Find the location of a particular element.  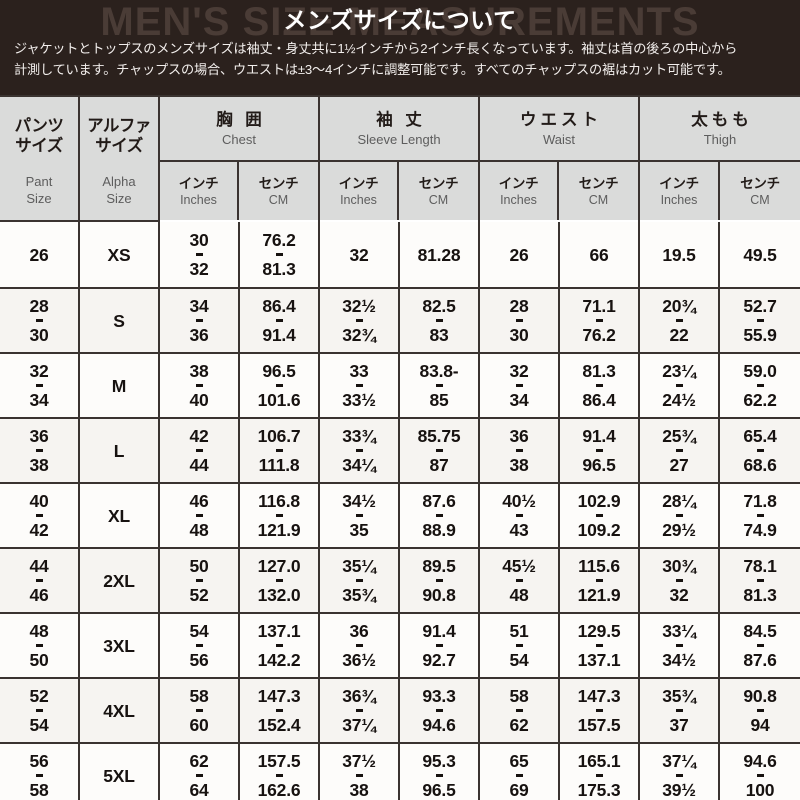

cell-waist-cm: 71.1 76.2 is located at coordinates (600, 321).